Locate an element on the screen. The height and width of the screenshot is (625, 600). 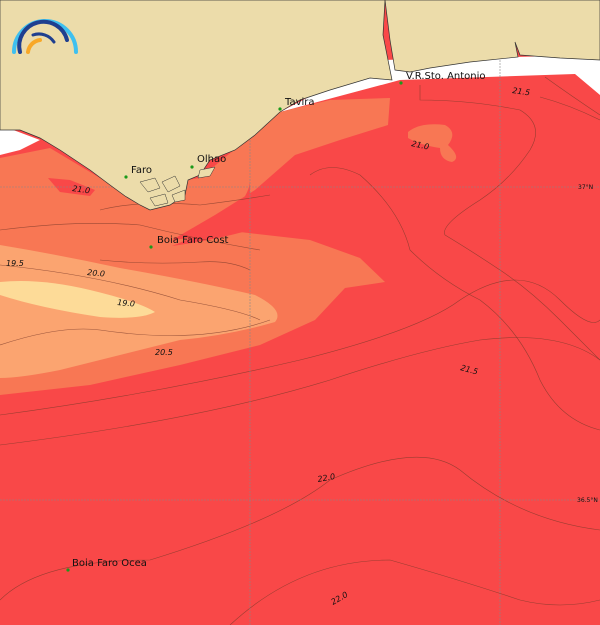
contour-label: 20.0 is located at coordinates (96, 273).